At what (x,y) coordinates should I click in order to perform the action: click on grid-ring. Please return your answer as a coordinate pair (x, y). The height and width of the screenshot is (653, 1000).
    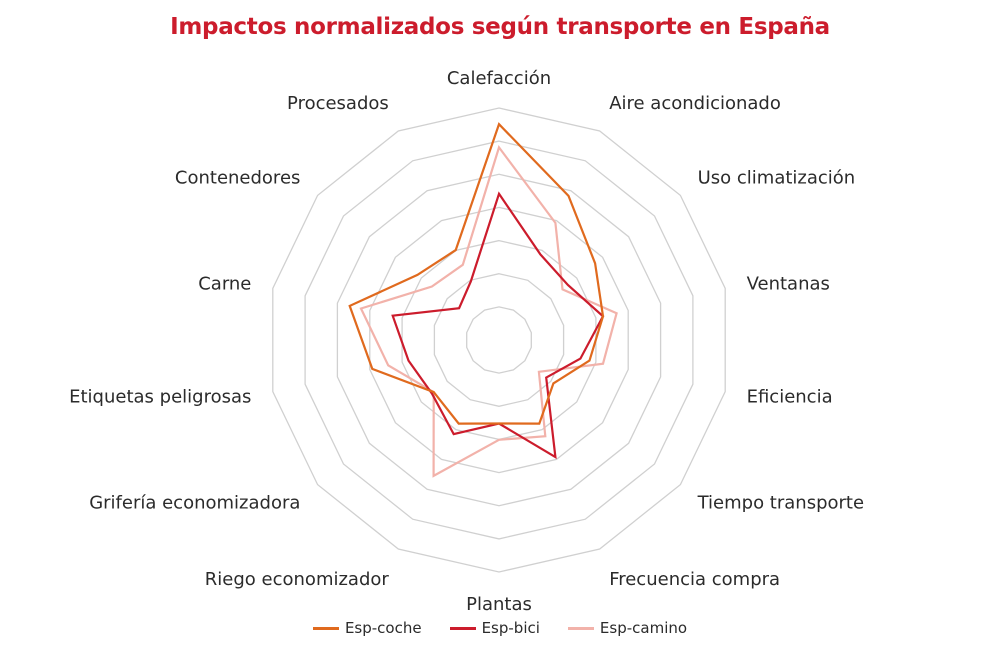
    Looking at the image, I should click on (499, 340).